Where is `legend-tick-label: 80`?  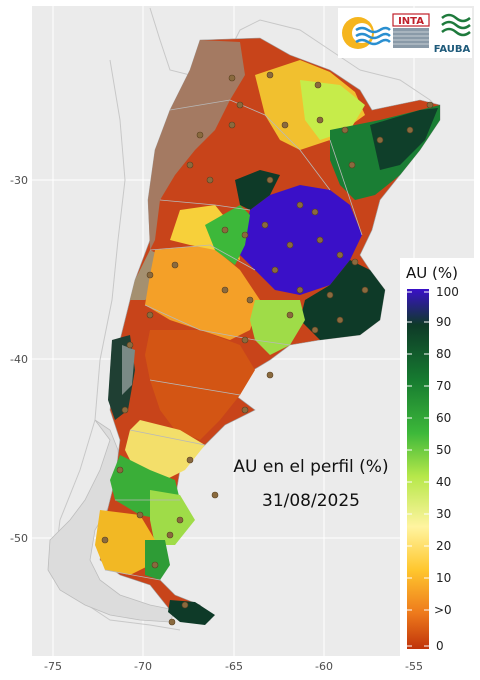
legend-tick-label: 80 is located at coordinates (443, 354).